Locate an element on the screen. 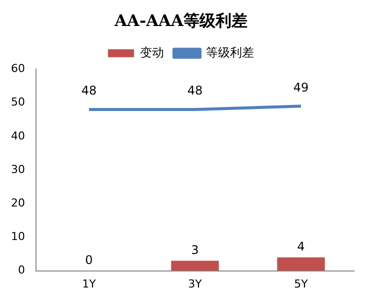 The image size is (378, 302). y-tick-label: 10 is located at coordinates (17, 237).